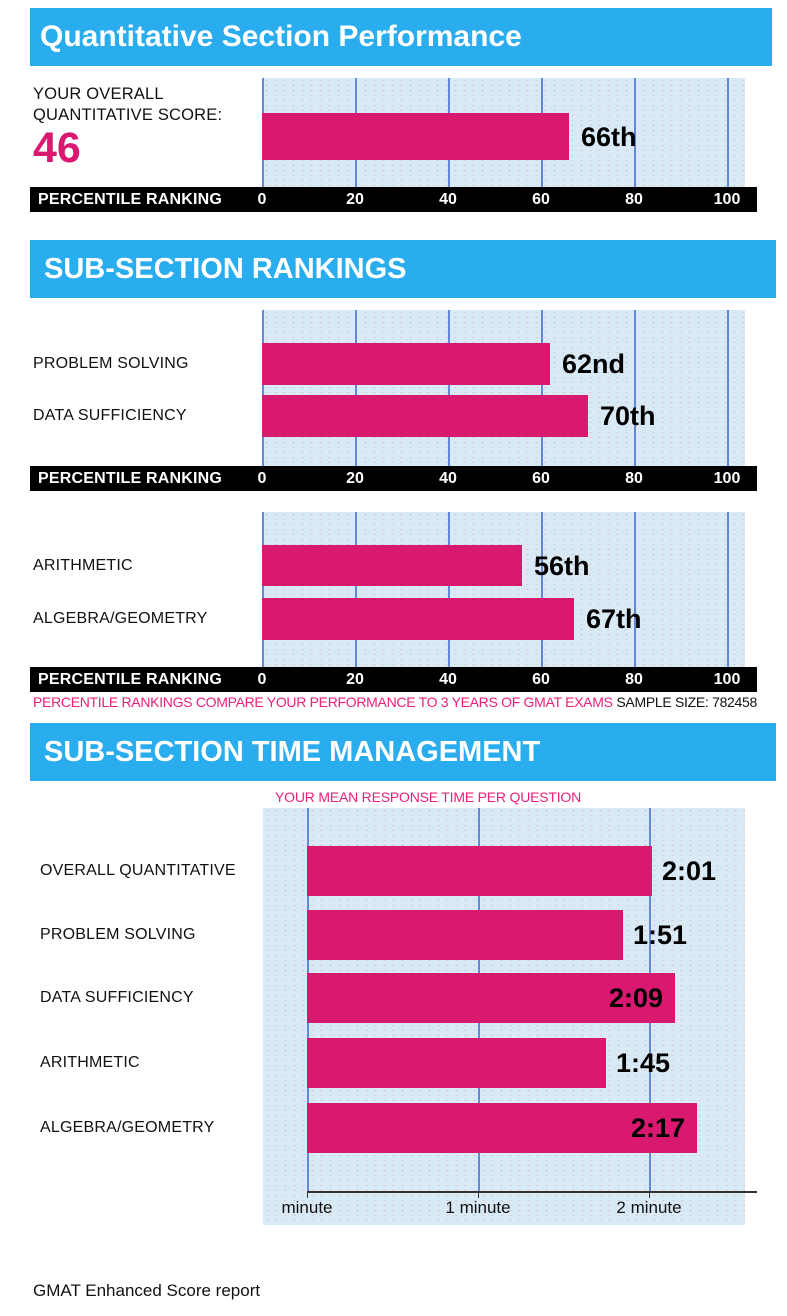 The width and height of the screenshot is (787, 1316). What do you see at coordinates (393, 679) in the screenshot?
I see `percentile-axis-bar-3: PERCENTILE RANKING 0 20 40 60 80 100` at bounding box center [393, 679].